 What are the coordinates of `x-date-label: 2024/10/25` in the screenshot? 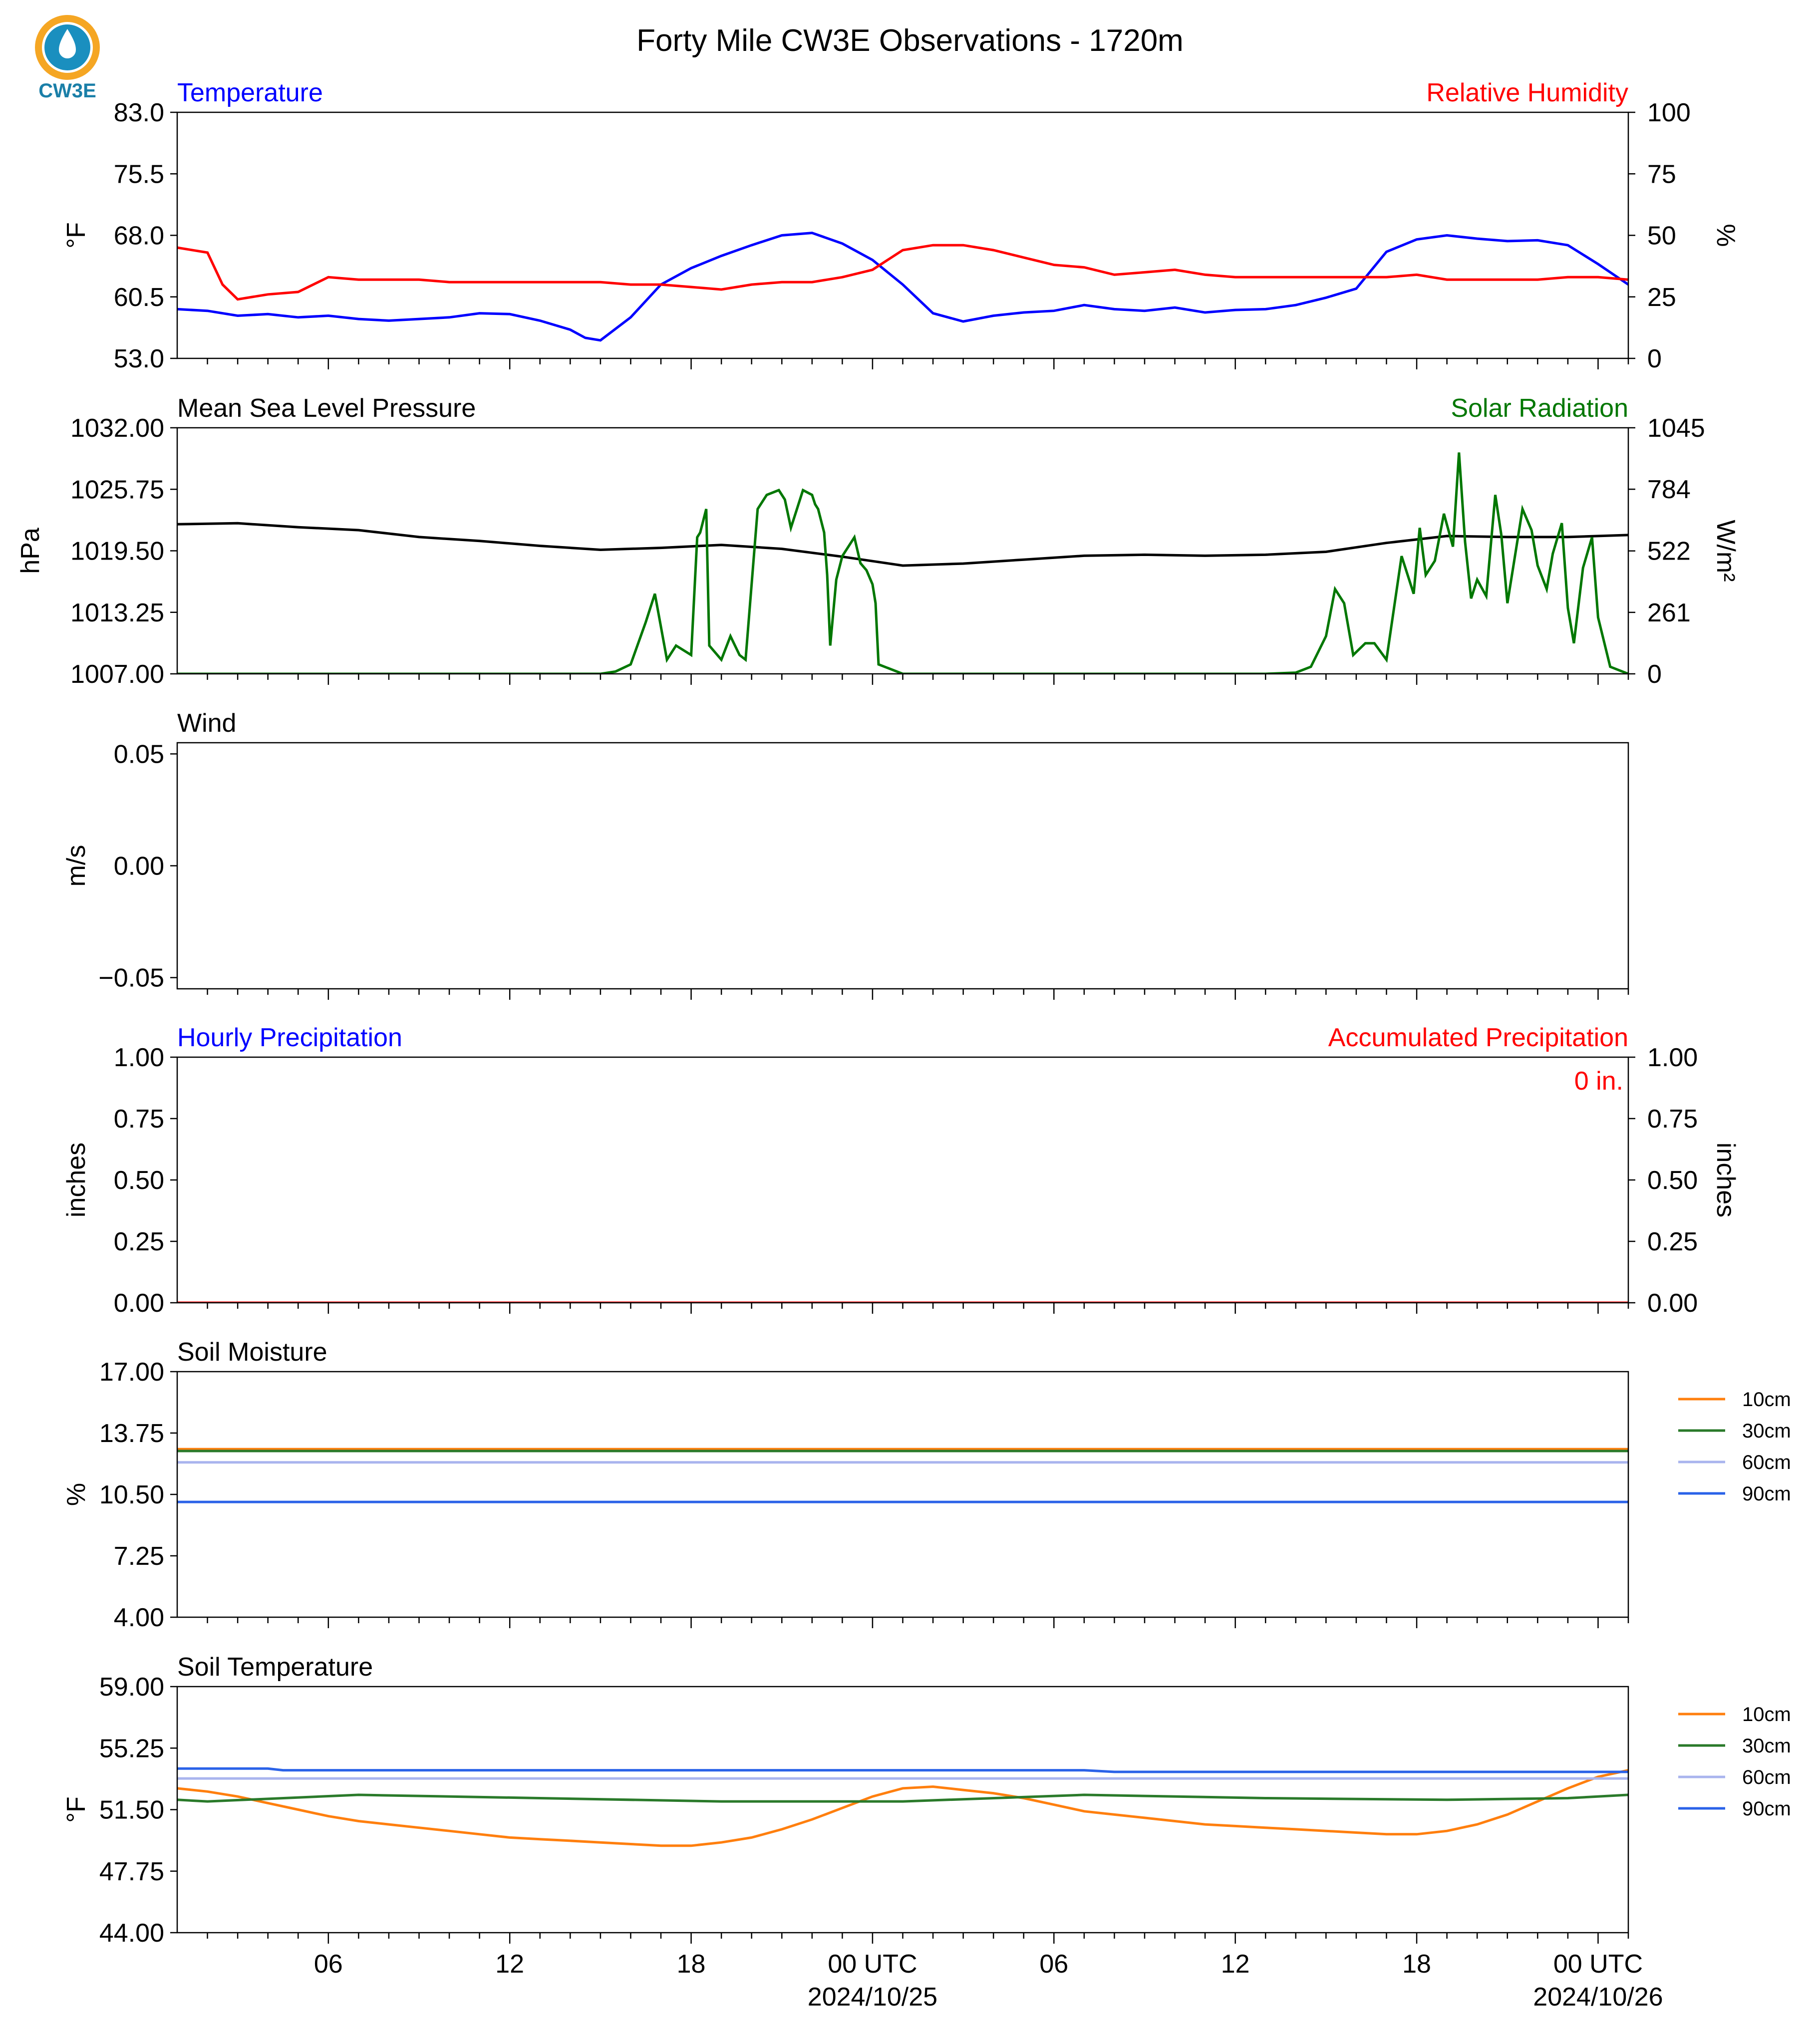 It's located at (872, 1997).